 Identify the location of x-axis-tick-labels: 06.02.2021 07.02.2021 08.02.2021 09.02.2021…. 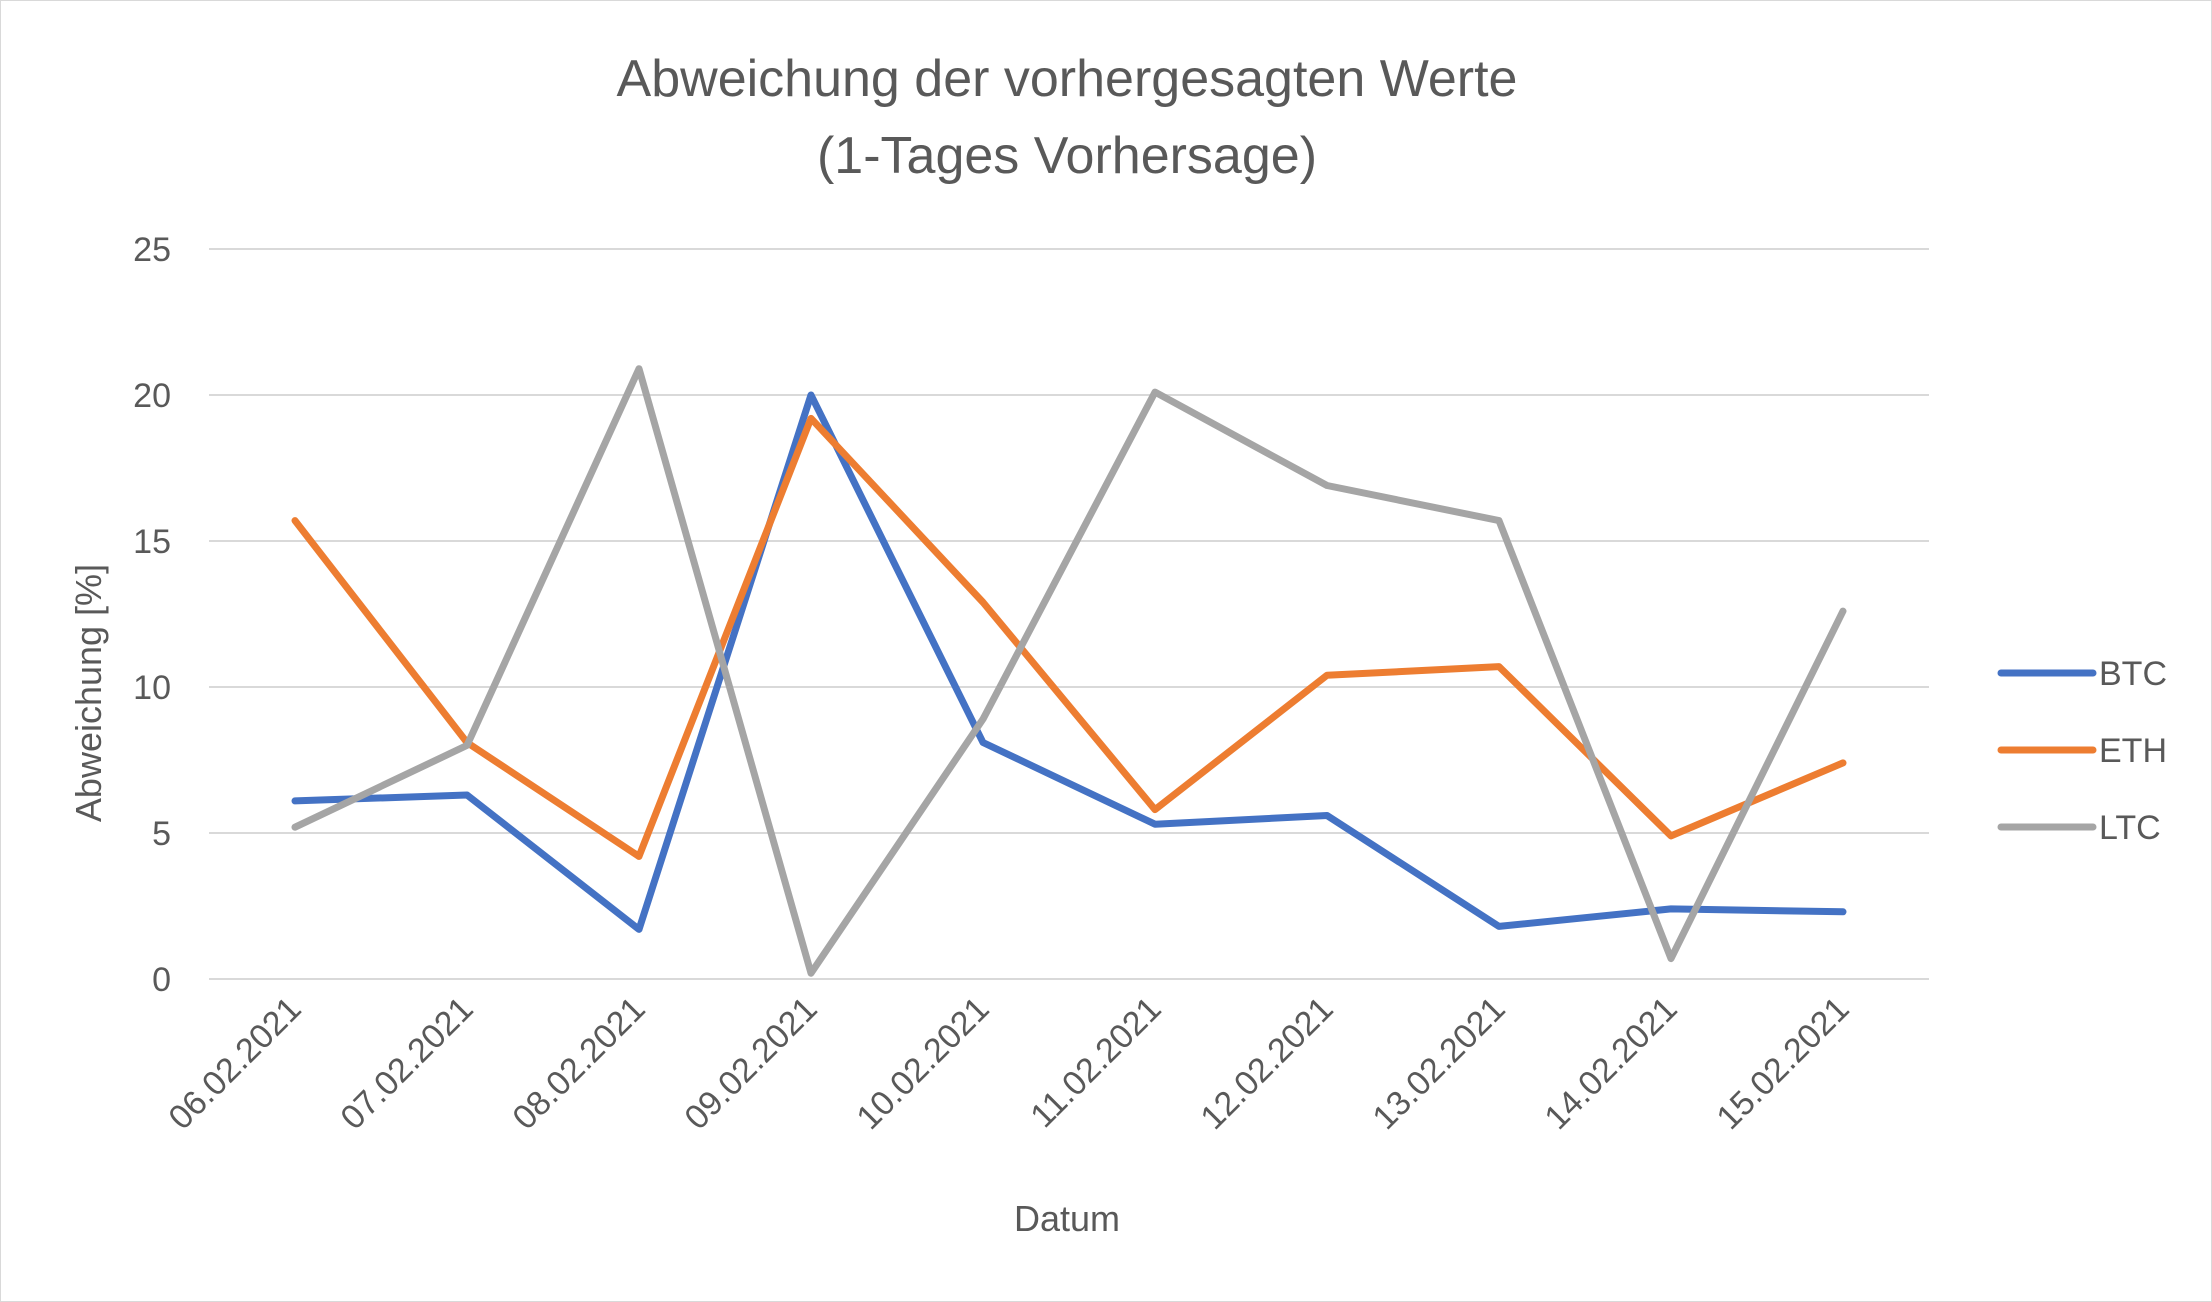
(1008, 1063).